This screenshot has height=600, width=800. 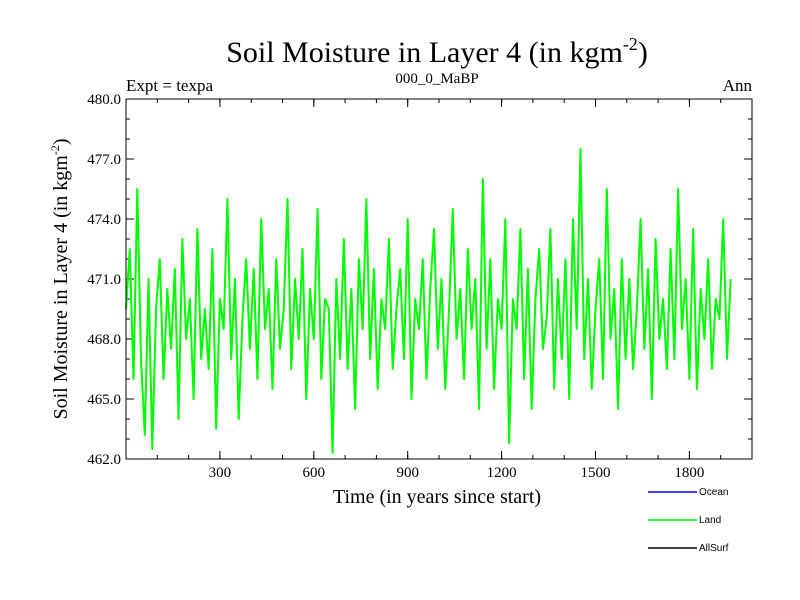 What do you see at coordinates (104, 340) in the screenshot?
I see `y-tick-label: 468.0` at bounding box center [104, 340].